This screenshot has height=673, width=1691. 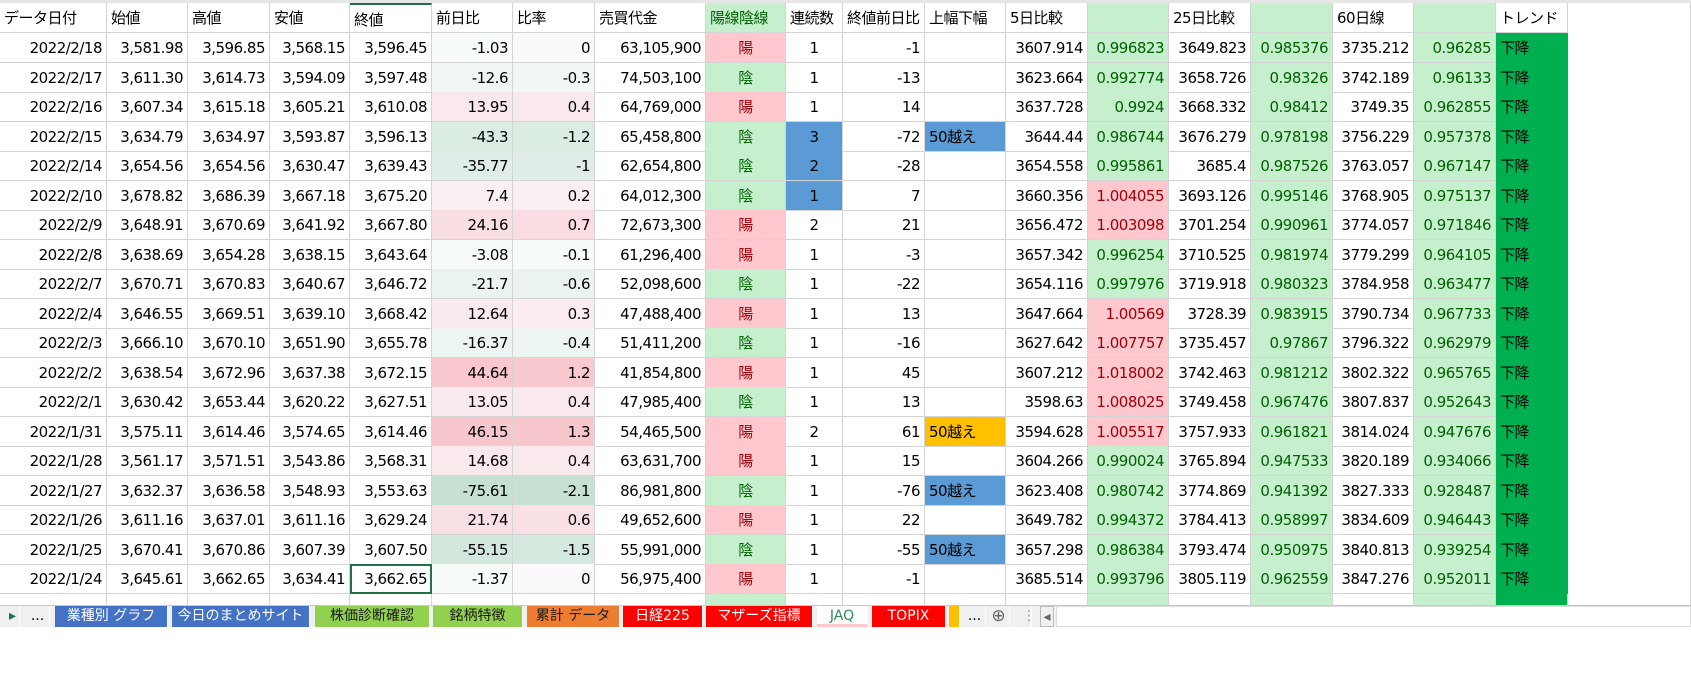 I want to click on cell-low, so click(x=310, y=599).